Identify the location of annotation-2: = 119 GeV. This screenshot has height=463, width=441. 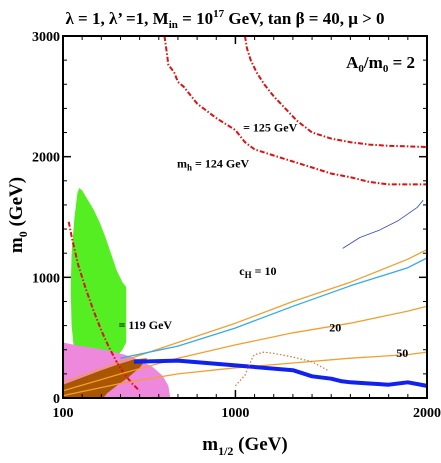
(146, 325).